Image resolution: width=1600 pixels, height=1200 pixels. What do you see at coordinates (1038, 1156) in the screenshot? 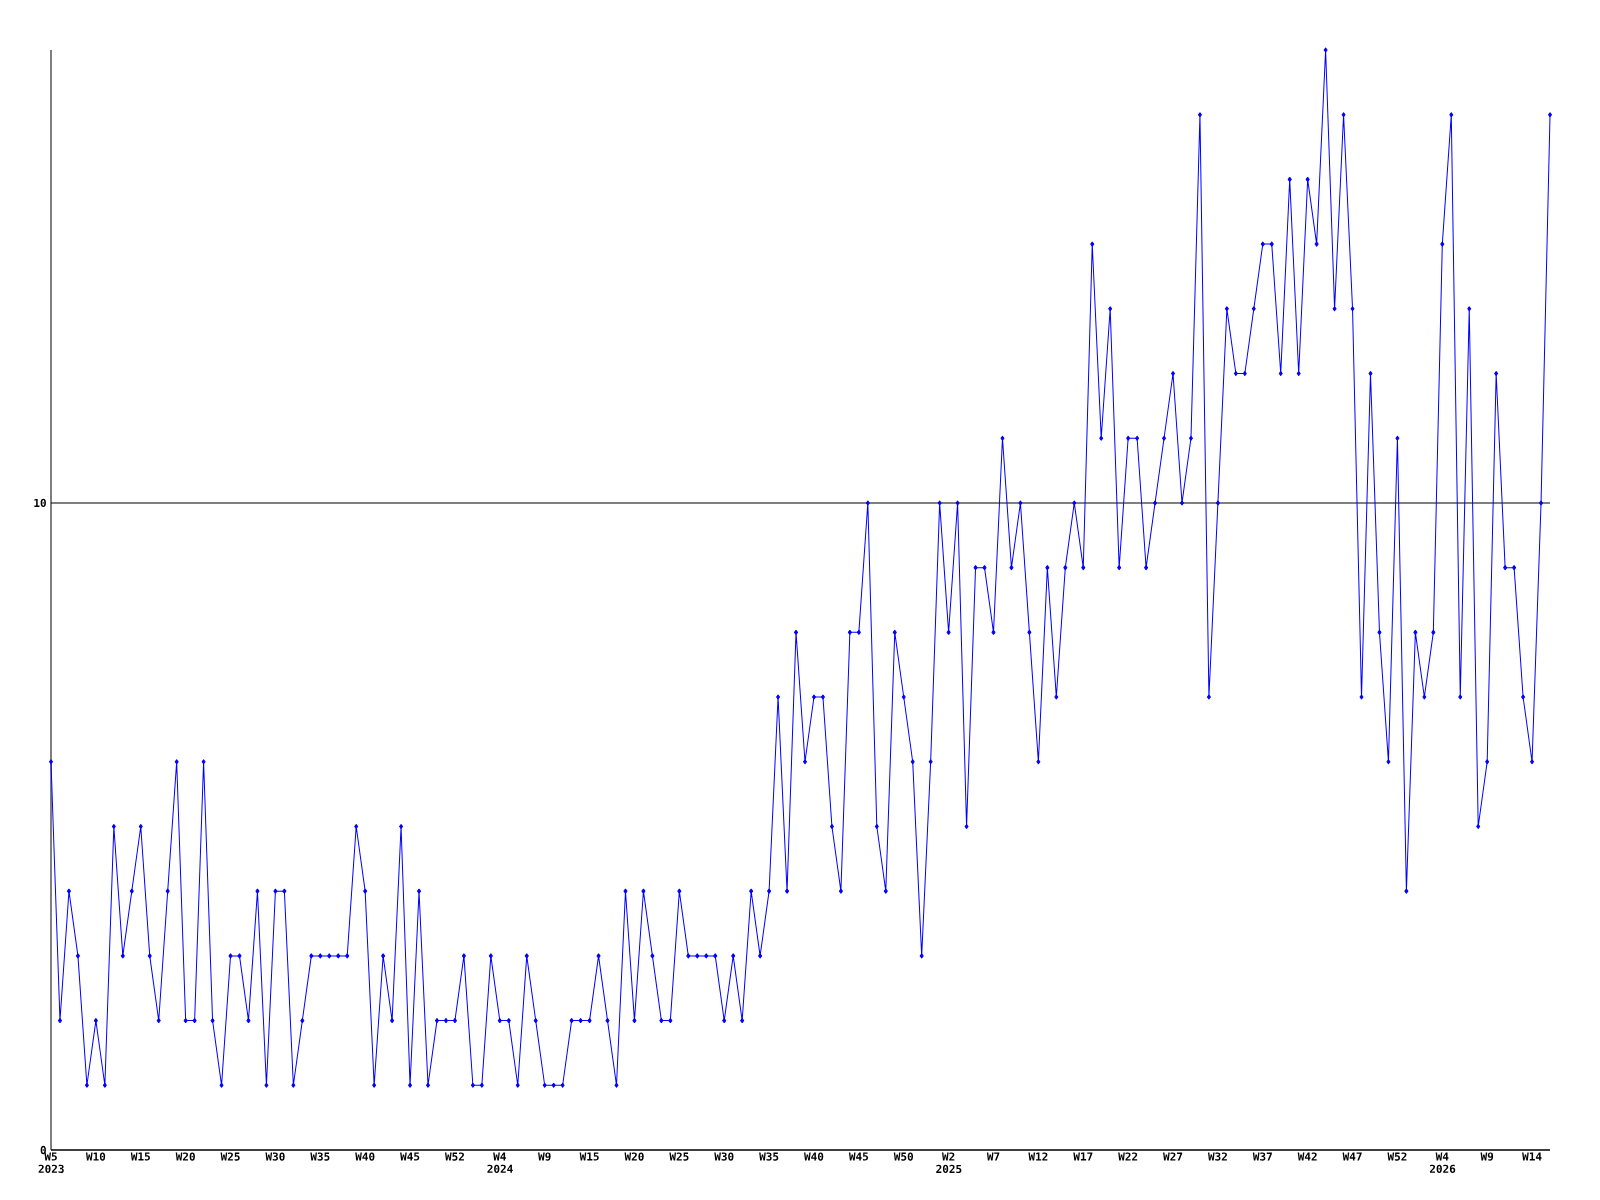
I see `x-tick-label: W12` at bounding box center [1038, 1156].